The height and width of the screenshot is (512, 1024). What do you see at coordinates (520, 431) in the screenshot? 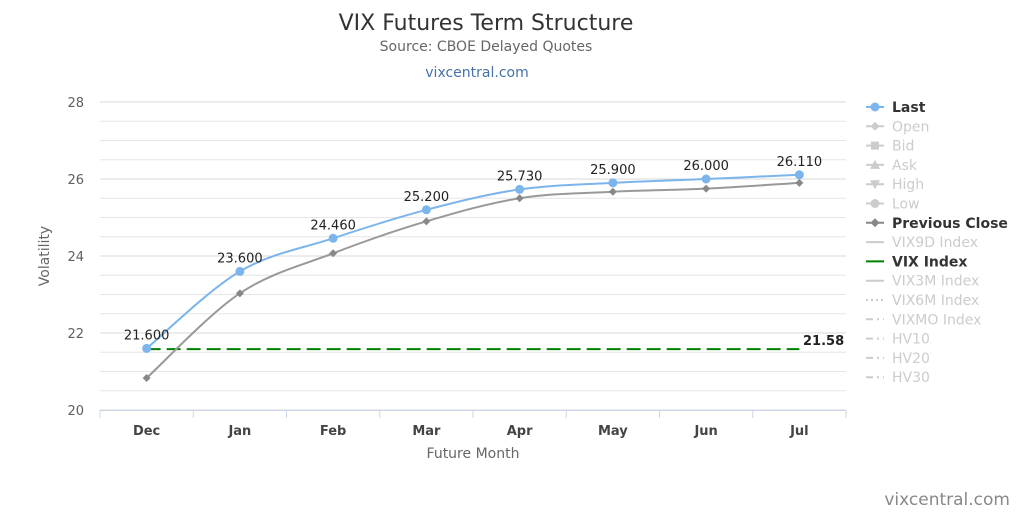
I see `x-tick-label: Apr` at bounding box center [520, 431].